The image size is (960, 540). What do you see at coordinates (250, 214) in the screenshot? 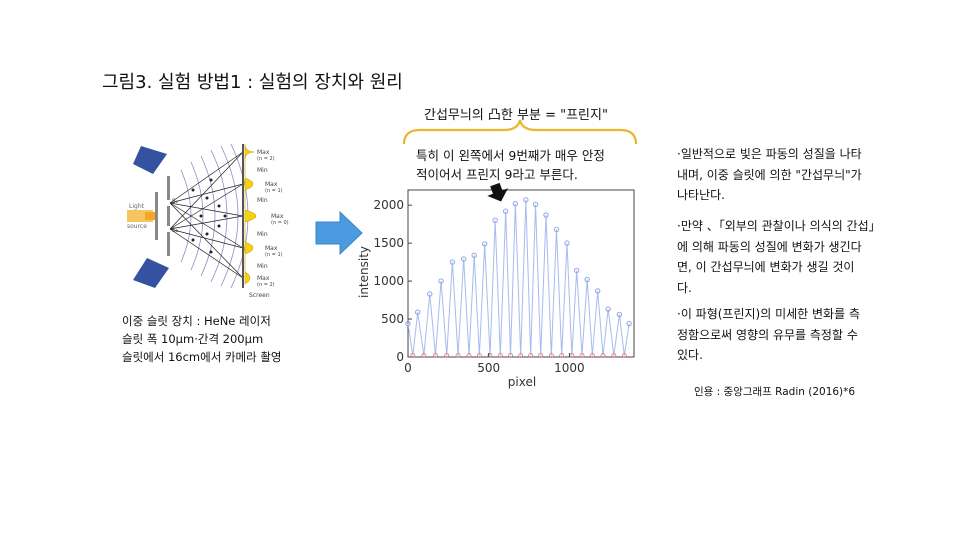
I see `fringe-curve` at bounding box center [250, 214].